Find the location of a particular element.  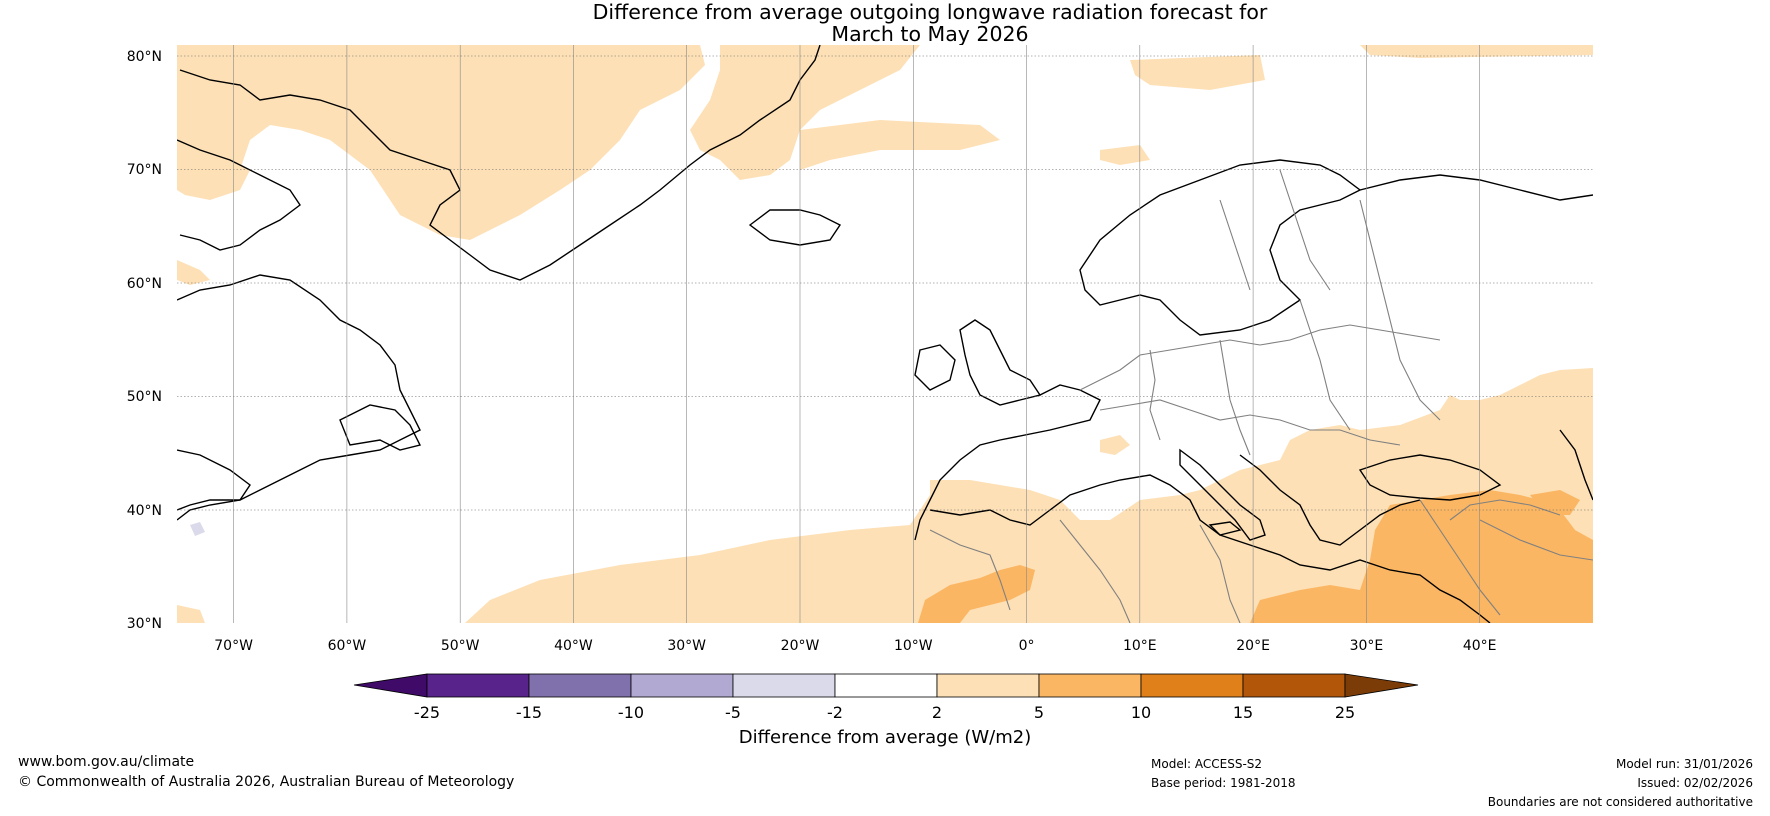

middle-east-borders is located at coordinates (1506, 557).